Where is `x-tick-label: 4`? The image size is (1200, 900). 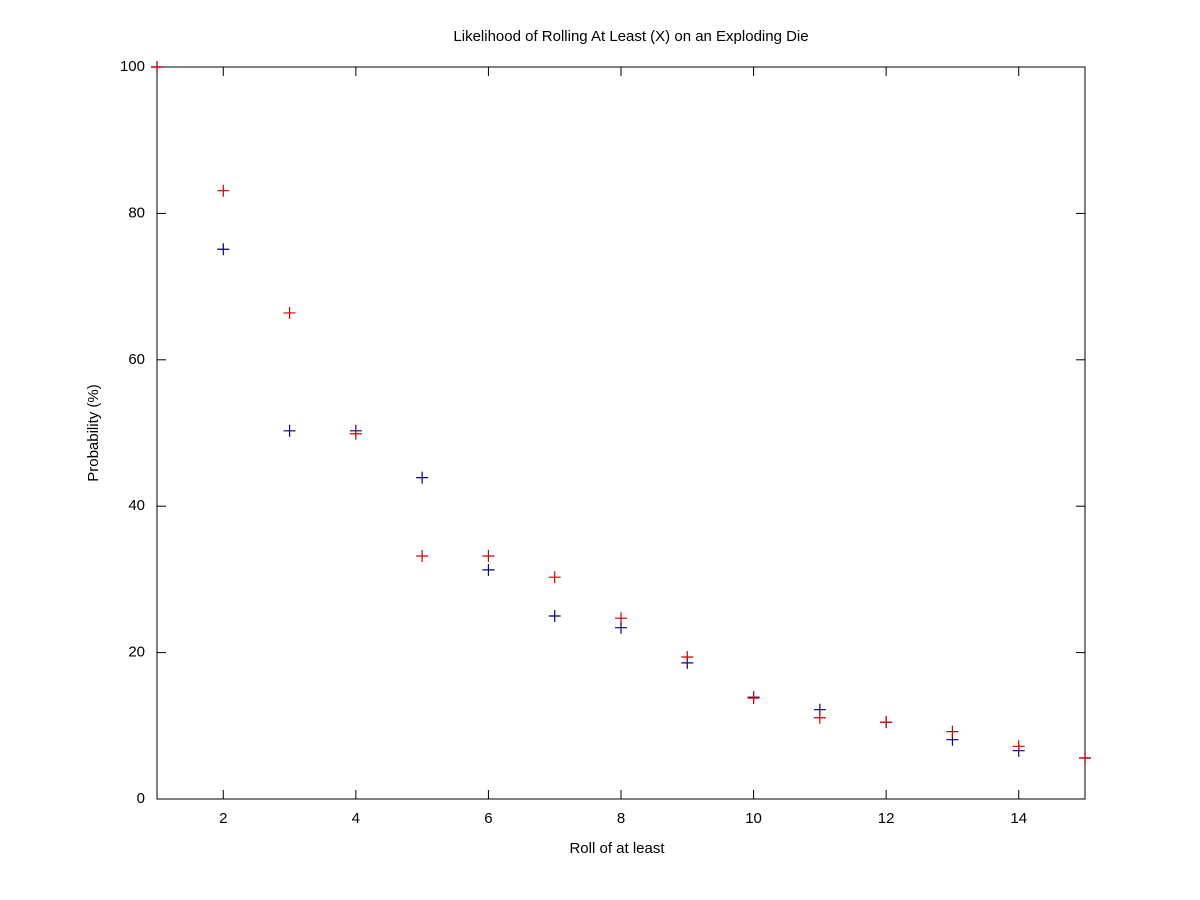 x-tick-label: 4 is located at coordinates (356, 818).